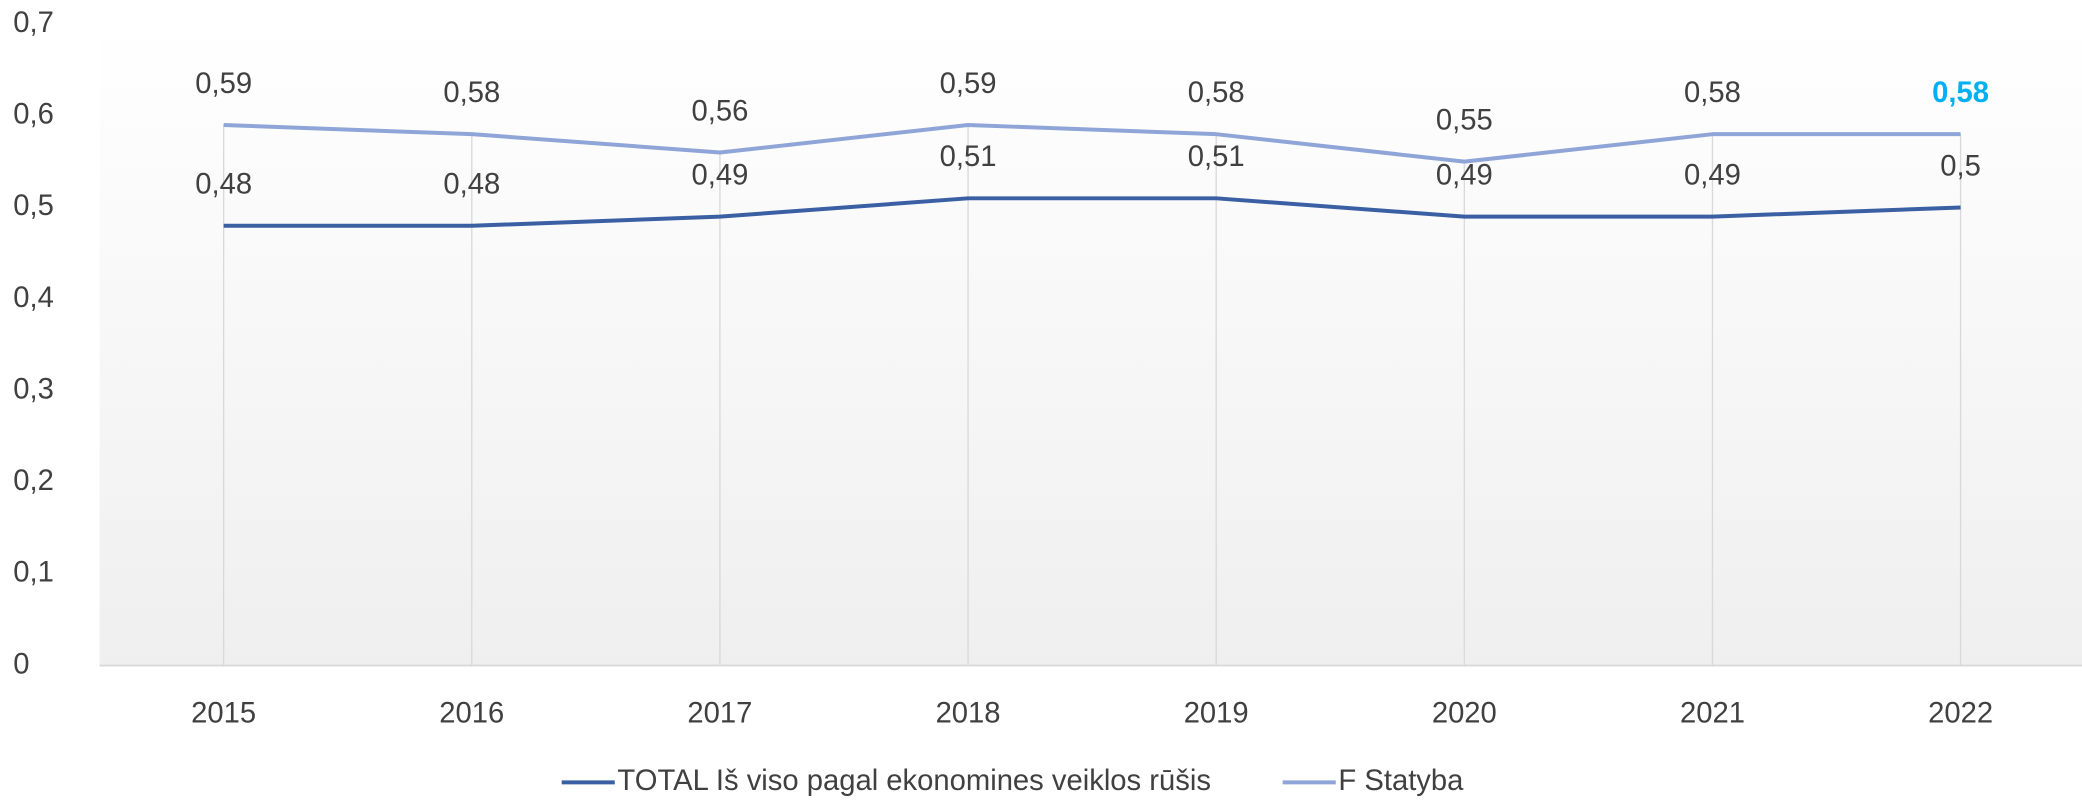 This screenshot has height=800, width=2082. I want to click on y-tick-label: 0,1, so click(33, 573).